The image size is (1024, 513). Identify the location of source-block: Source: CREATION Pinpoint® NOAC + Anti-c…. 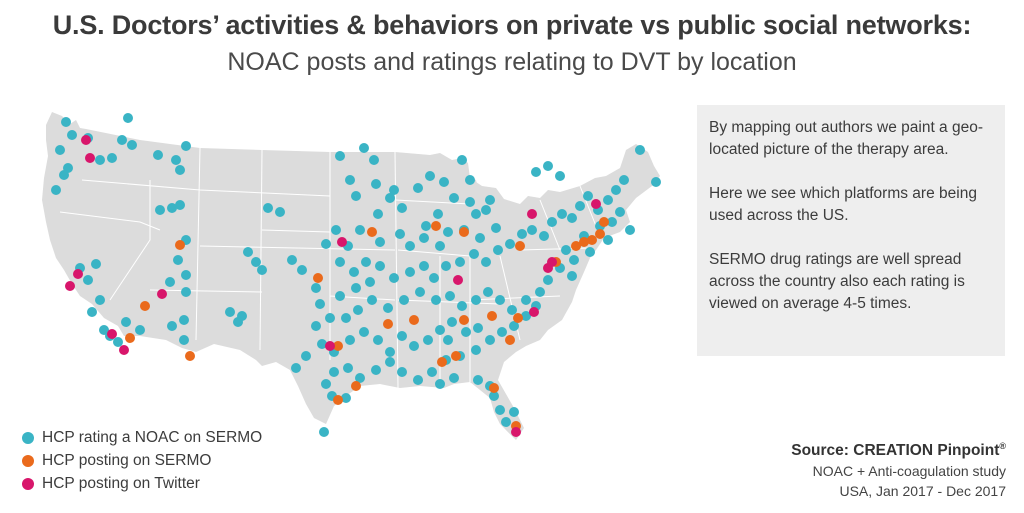
(898, 468).